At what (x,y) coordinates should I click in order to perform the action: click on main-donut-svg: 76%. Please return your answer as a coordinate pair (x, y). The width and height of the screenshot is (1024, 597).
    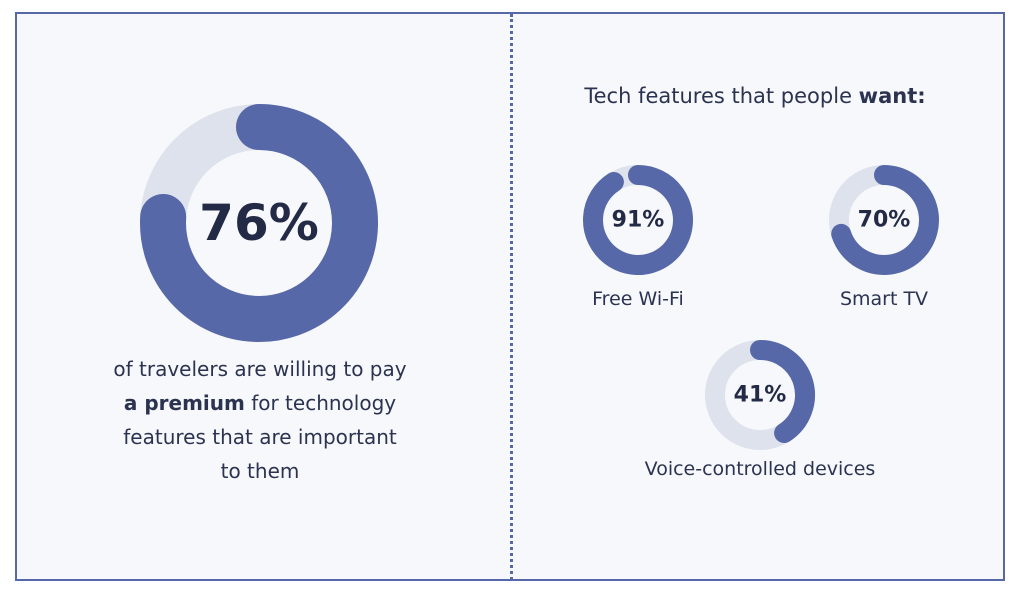
    Looking at the image, I should click on (259, 223).